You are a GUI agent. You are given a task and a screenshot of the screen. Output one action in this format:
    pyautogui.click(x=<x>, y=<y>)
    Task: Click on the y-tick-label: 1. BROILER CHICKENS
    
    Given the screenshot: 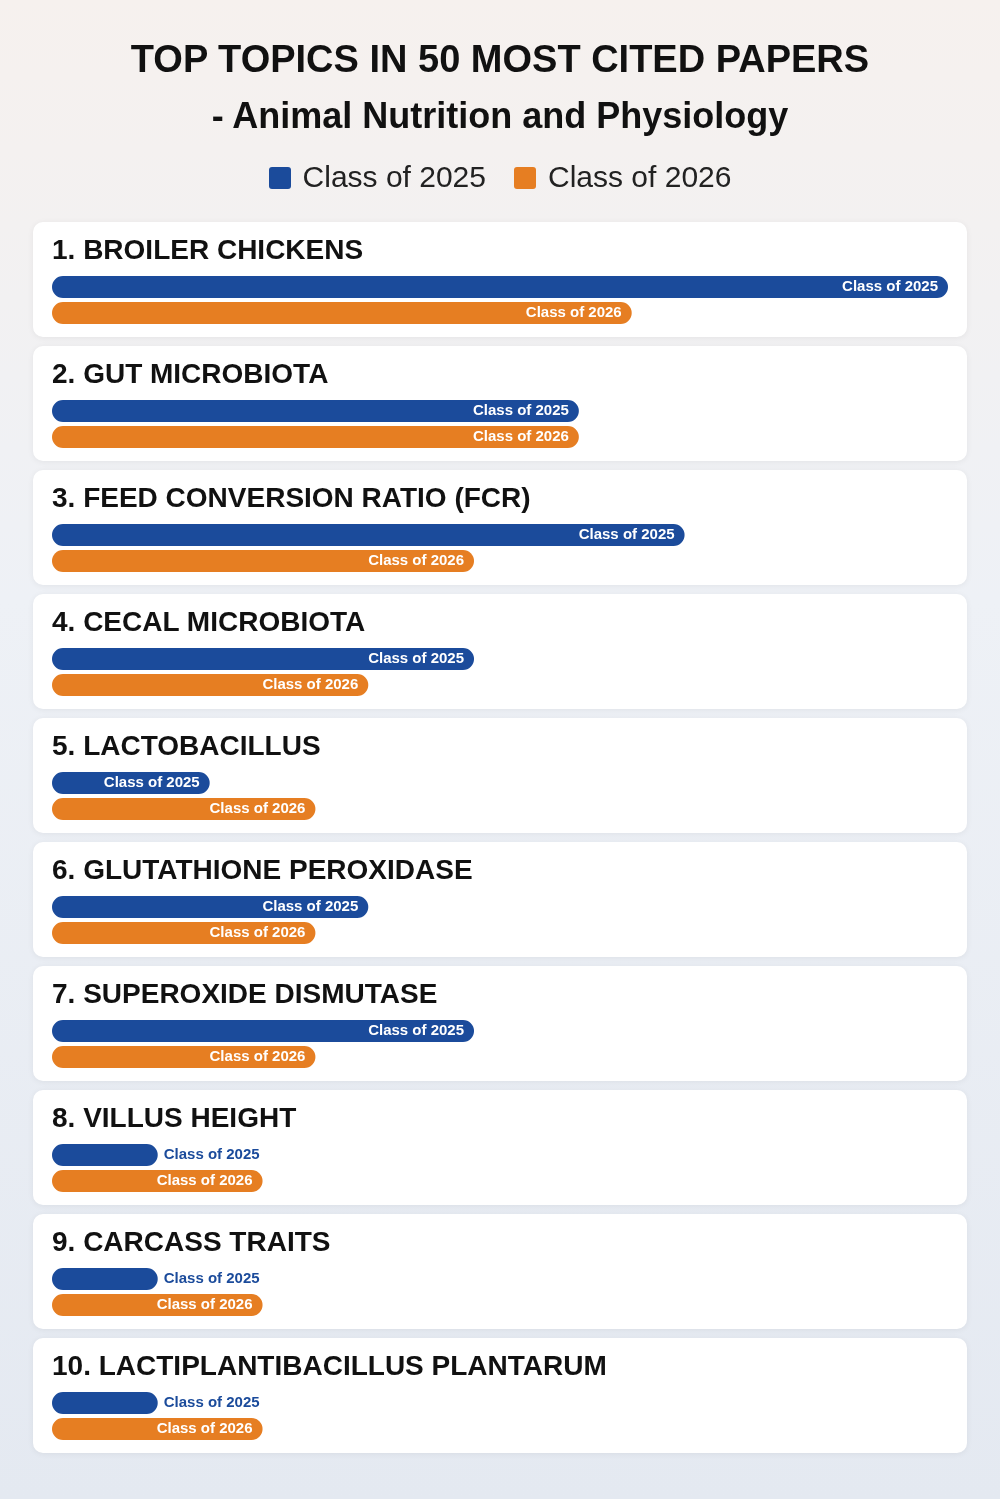 What is the action you would take?
    pyautogui.click(x=208, y=249)
    